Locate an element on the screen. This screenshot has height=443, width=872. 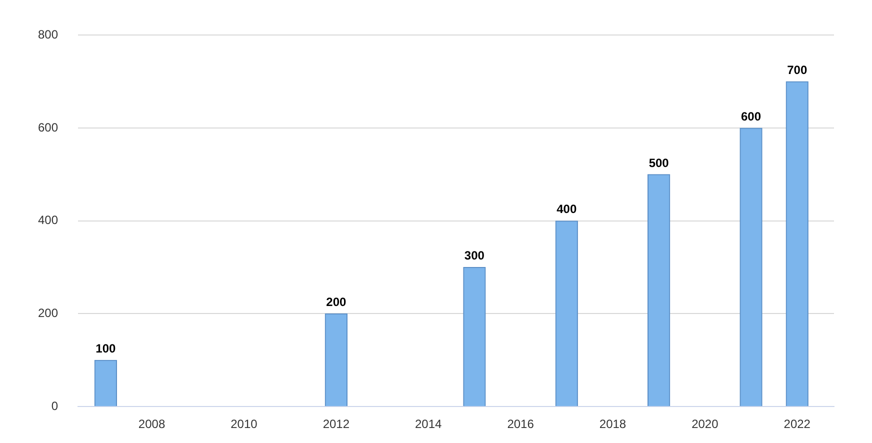
data-label: 100 is located at coordinates (106, 348).